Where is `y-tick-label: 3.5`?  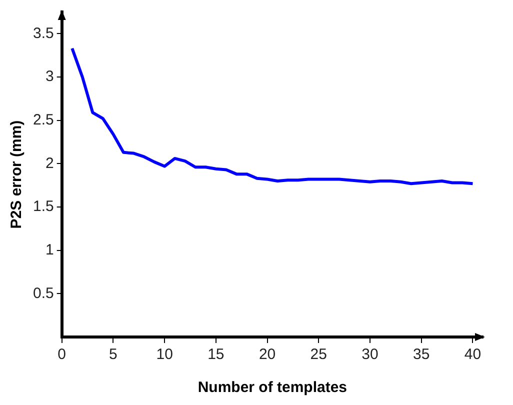
y-tick-label: 3.5 is located at coordinates (43, 33).